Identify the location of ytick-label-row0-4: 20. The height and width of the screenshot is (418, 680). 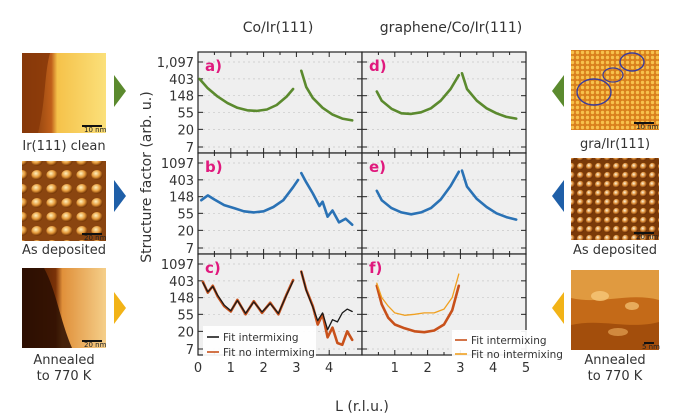
(185, 130).